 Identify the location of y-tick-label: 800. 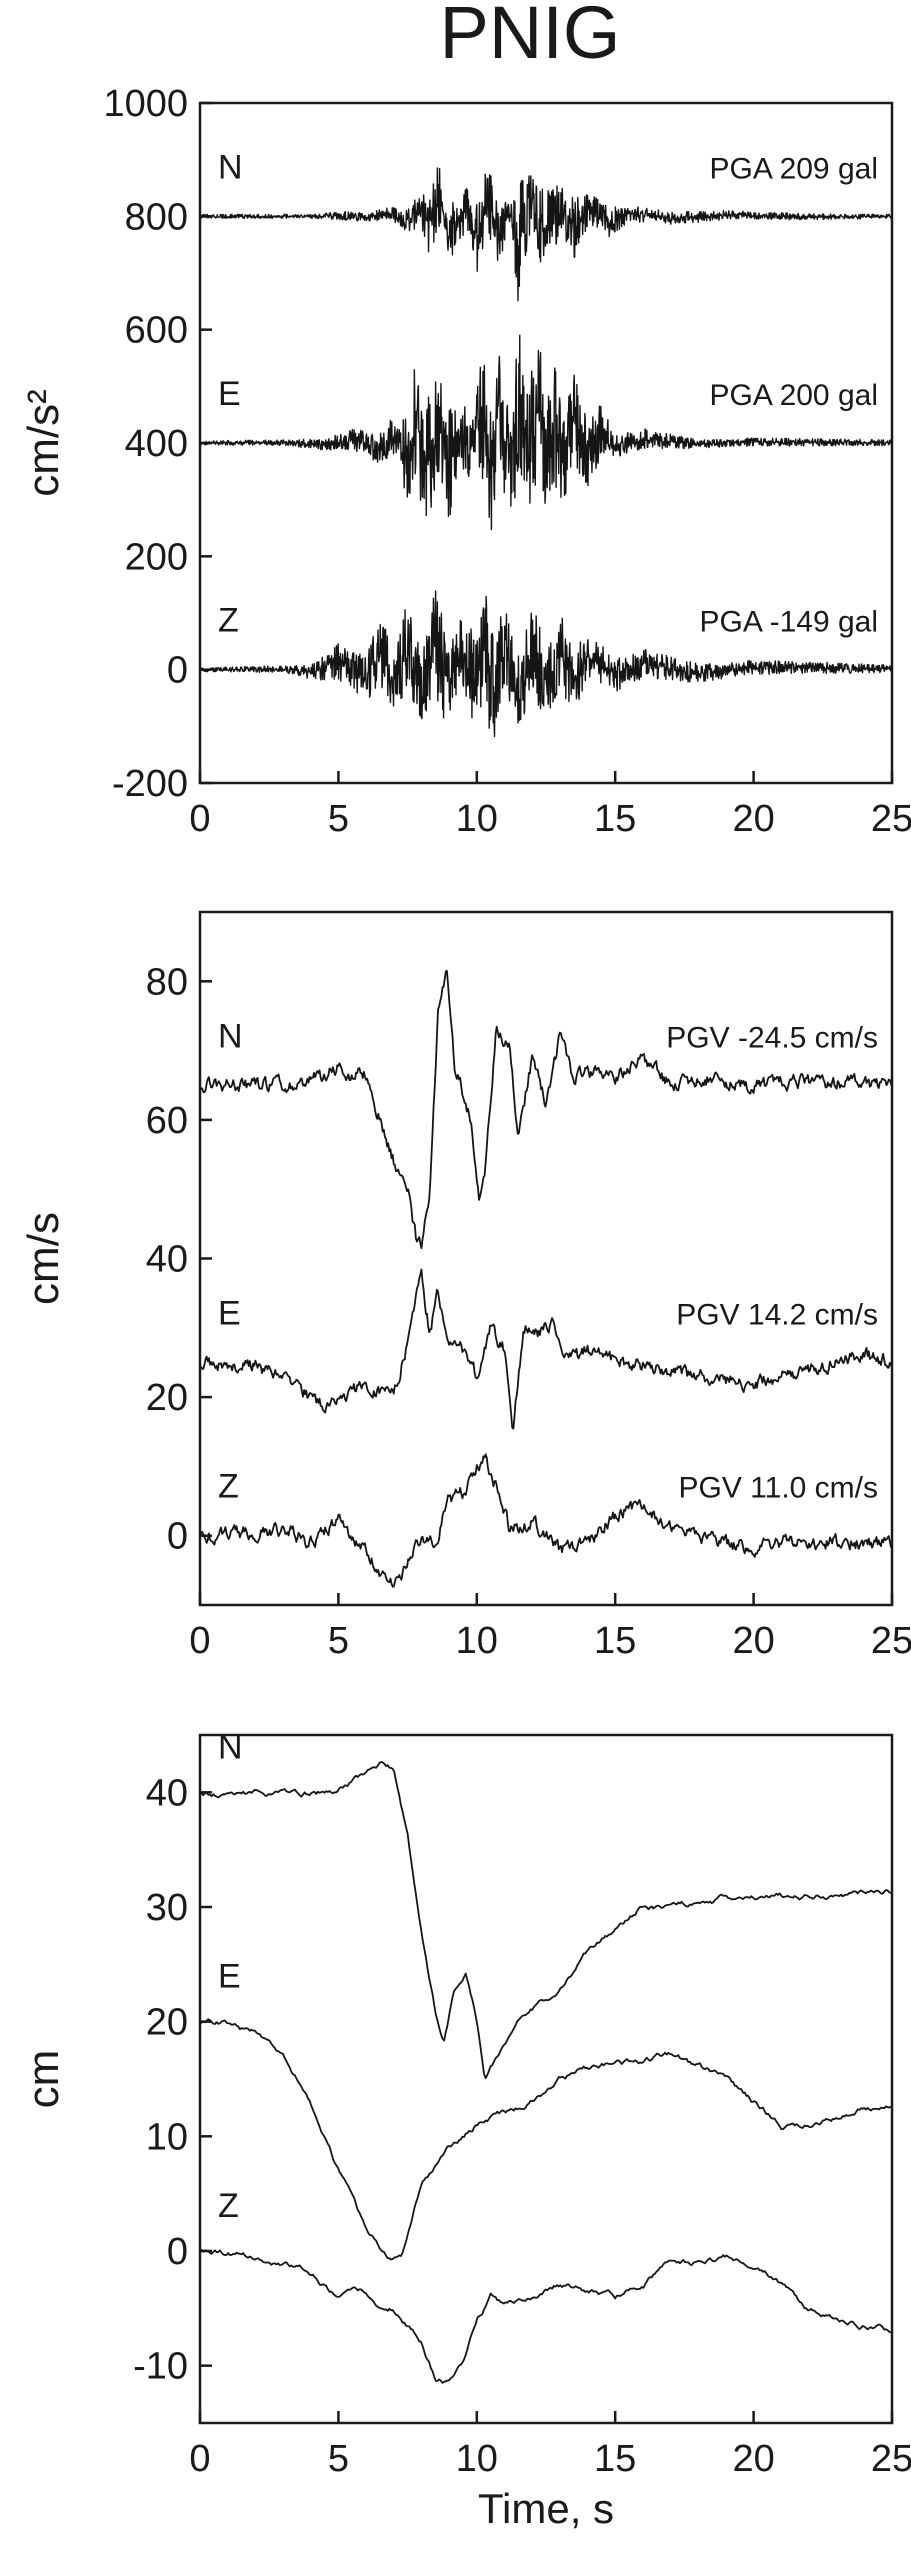
(156, 217).